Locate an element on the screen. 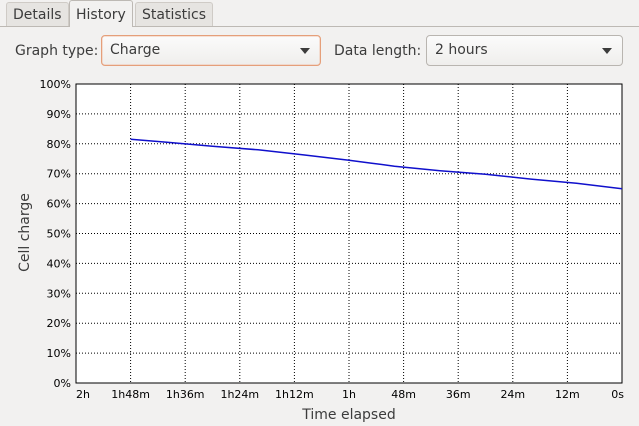 This screenshot has height=426, width=639. data-length-label: Data length: is located at coordinates (378, 51).